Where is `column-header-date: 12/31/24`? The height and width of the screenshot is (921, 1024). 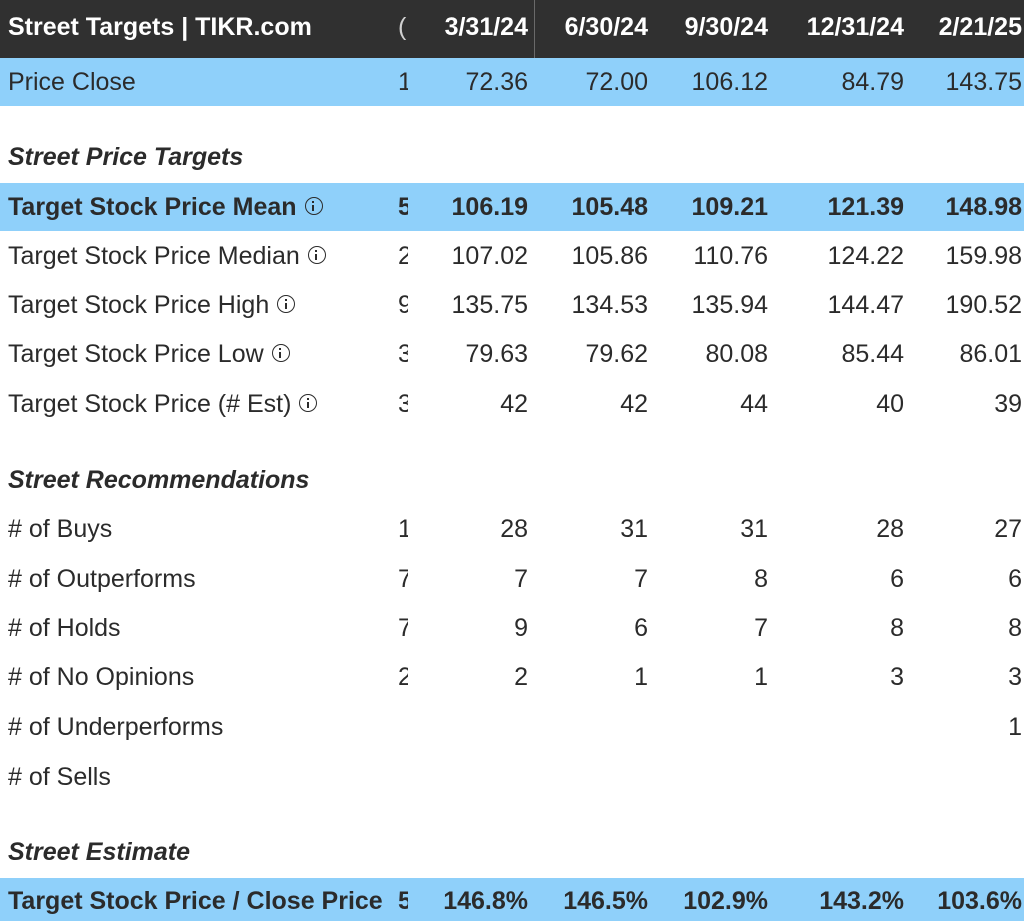 column-header-date: 12/31/24 is located at coordinates (855, 27).